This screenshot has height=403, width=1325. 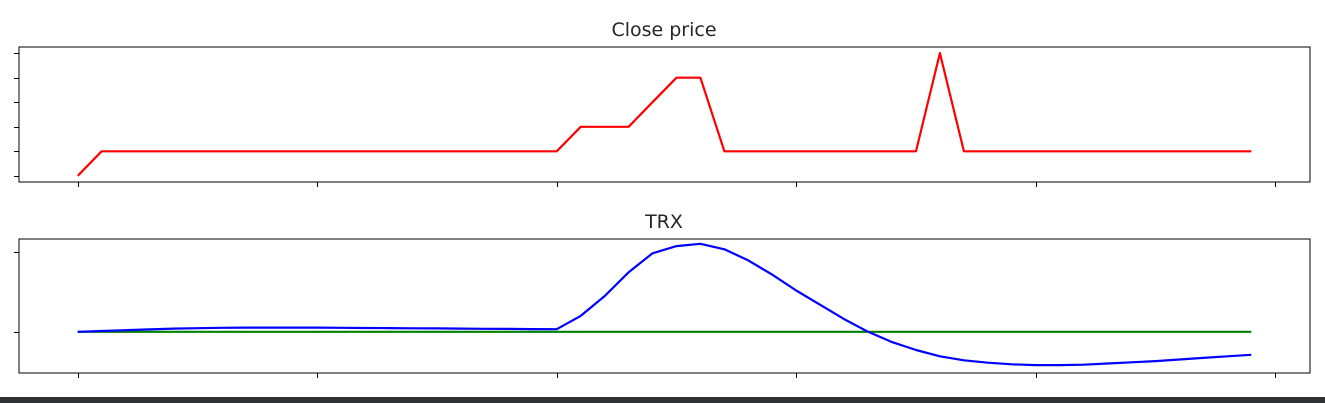 I want to click on trx-y-ticks, so click(x=16, y=292).